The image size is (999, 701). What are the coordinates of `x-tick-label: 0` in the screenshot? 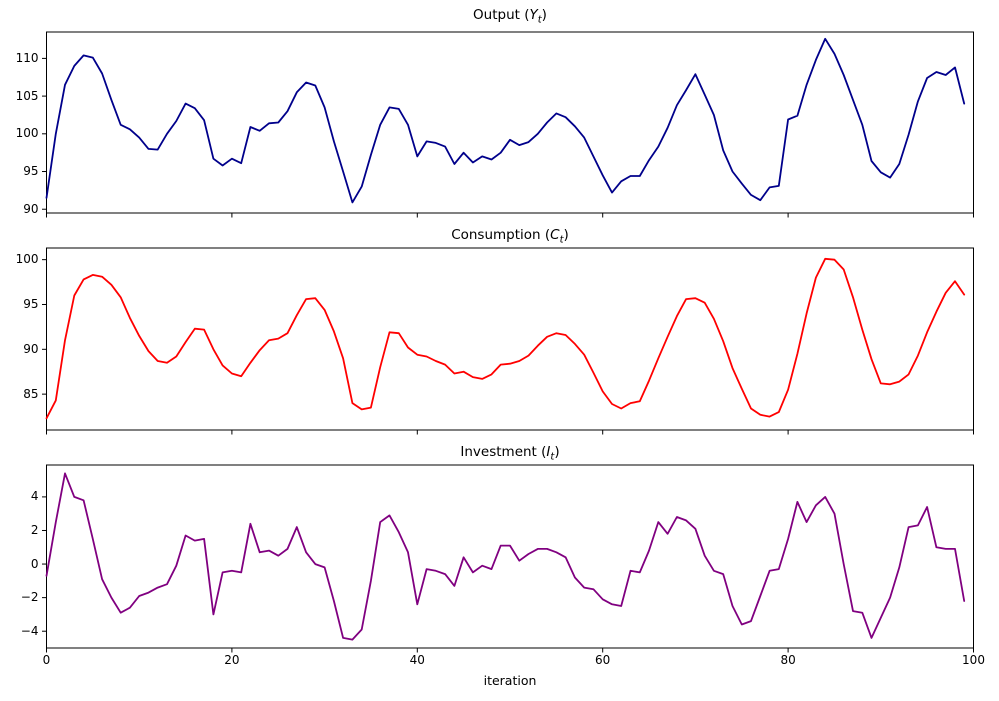 It's located at (46, 660).